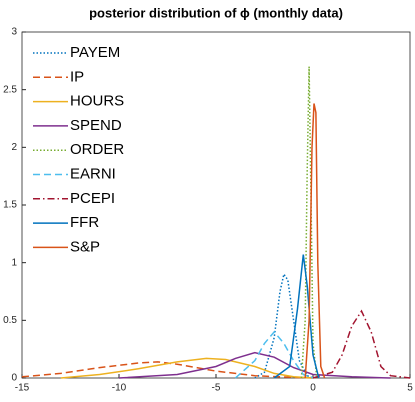 Image resolution: width=415 pixels, height=402 pixels. I want to click on x-tick-label: 0, so click(313, 388).